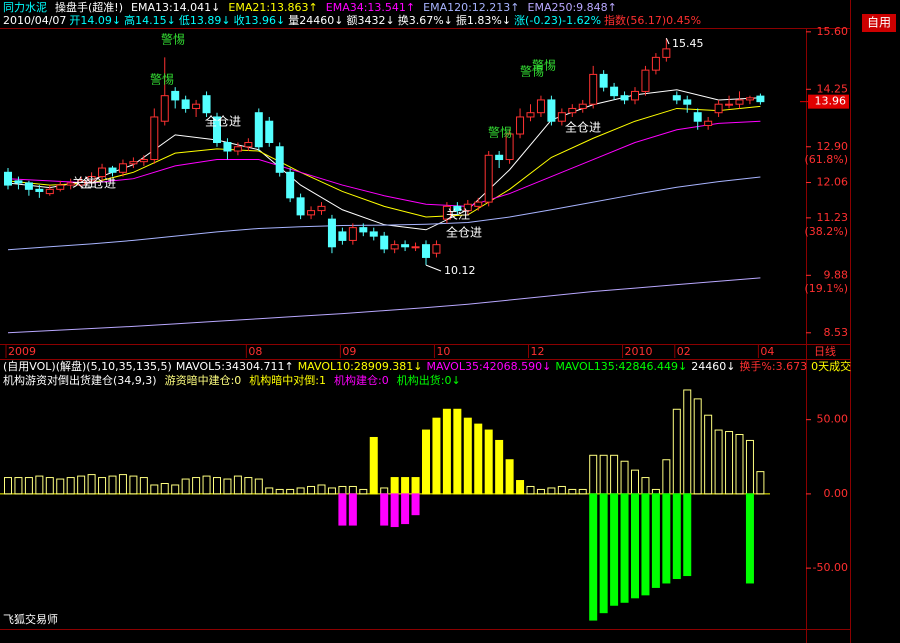 The image size is (900, 643). Describe the element at coordinates (87, 366) in the screenshot. I see `vol-readout: (自用VOL)(解盘)(5,10,35,135,5)` at that location.